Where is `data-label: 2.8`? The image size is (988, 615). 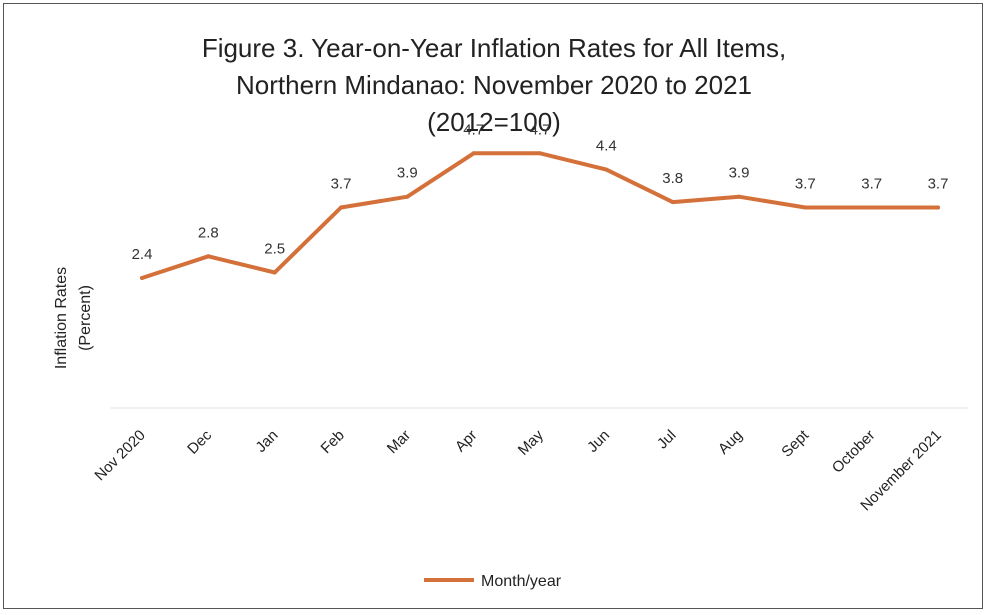
data-label: 2.8 is located at coordinates (208, 232).